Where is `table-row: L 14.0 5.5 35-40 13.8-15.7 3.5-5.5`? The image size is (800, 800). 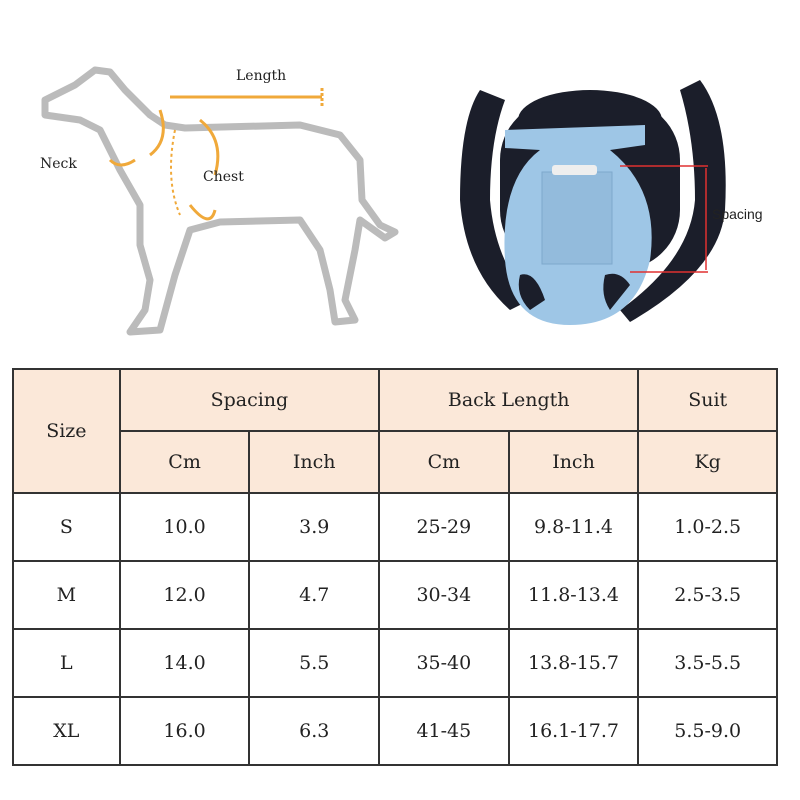
table-row: L 14.0 5.5 35-40 13.8-15.7 3.5-5.5 is located at coordinates (395, 663).